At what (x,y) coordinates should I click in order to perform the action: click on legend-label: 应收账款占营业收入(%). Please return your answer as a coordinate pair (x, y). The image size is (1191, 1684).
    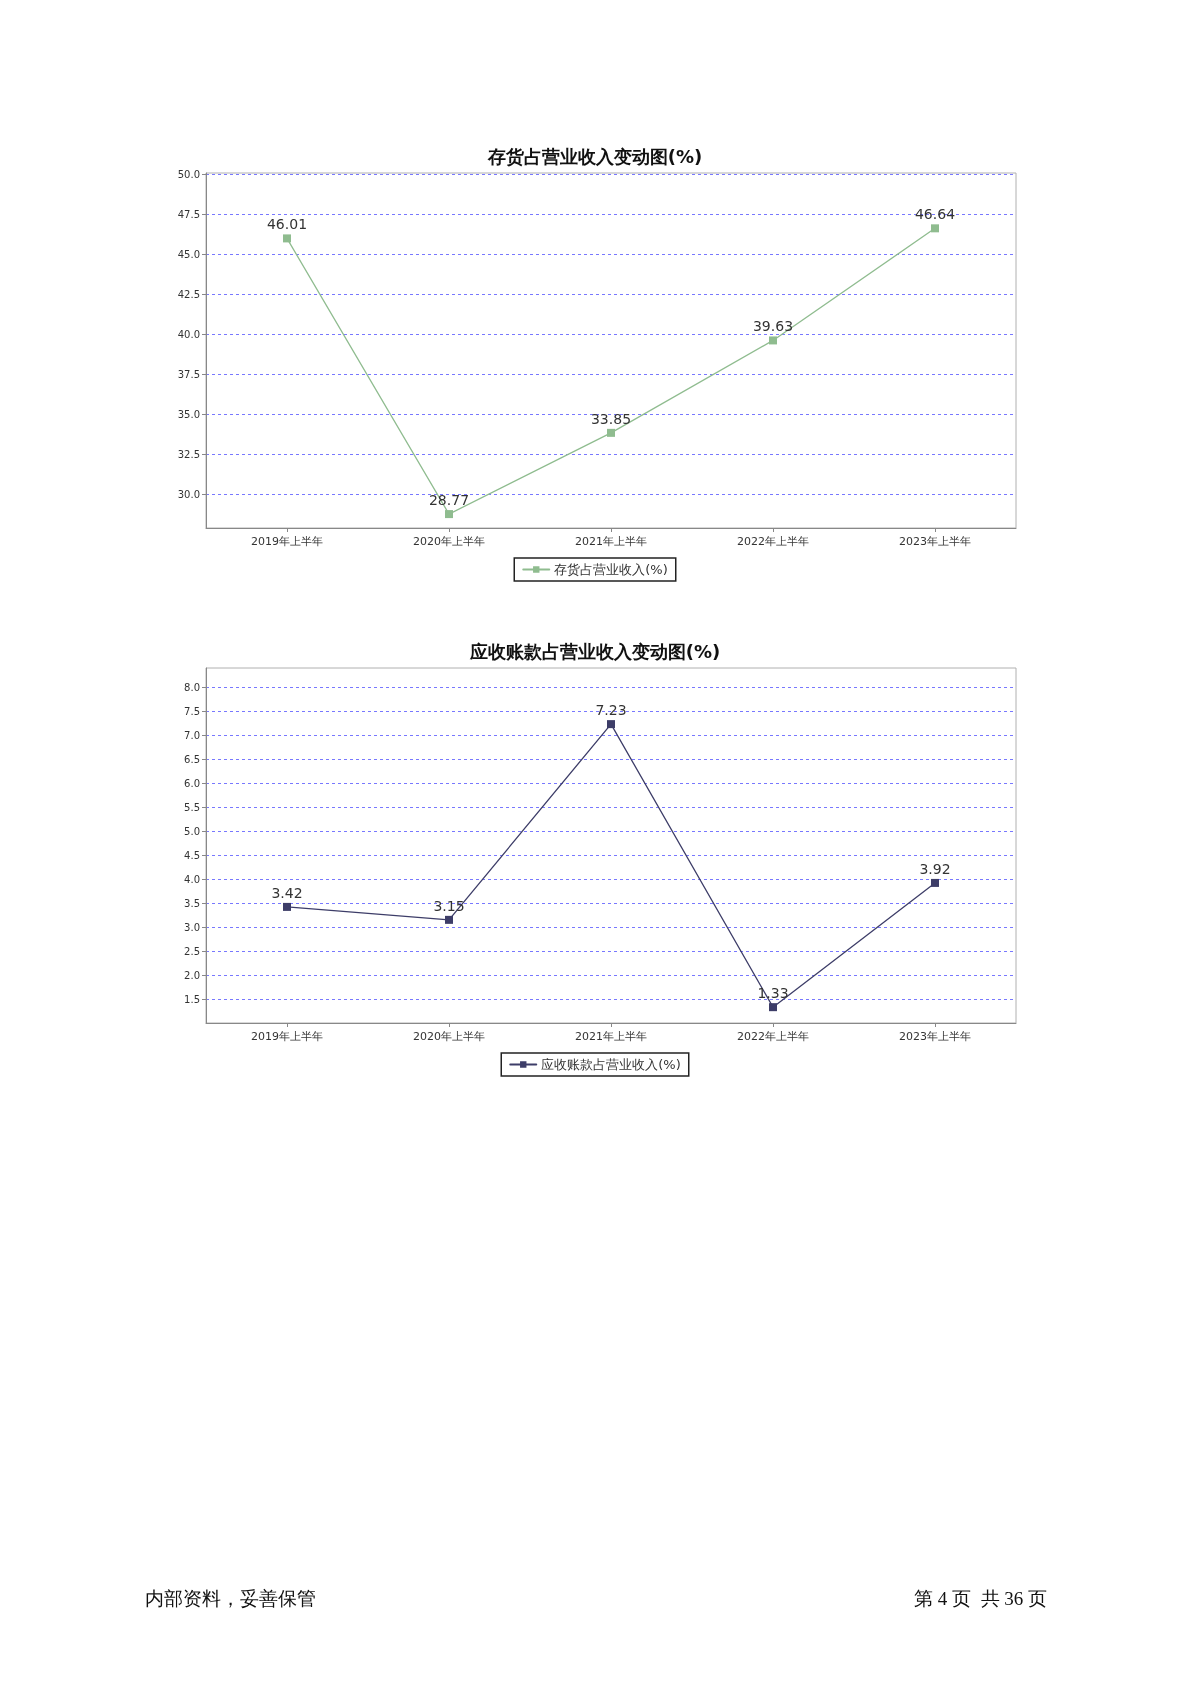
    Looking at the image, I should click on (611, 1064).